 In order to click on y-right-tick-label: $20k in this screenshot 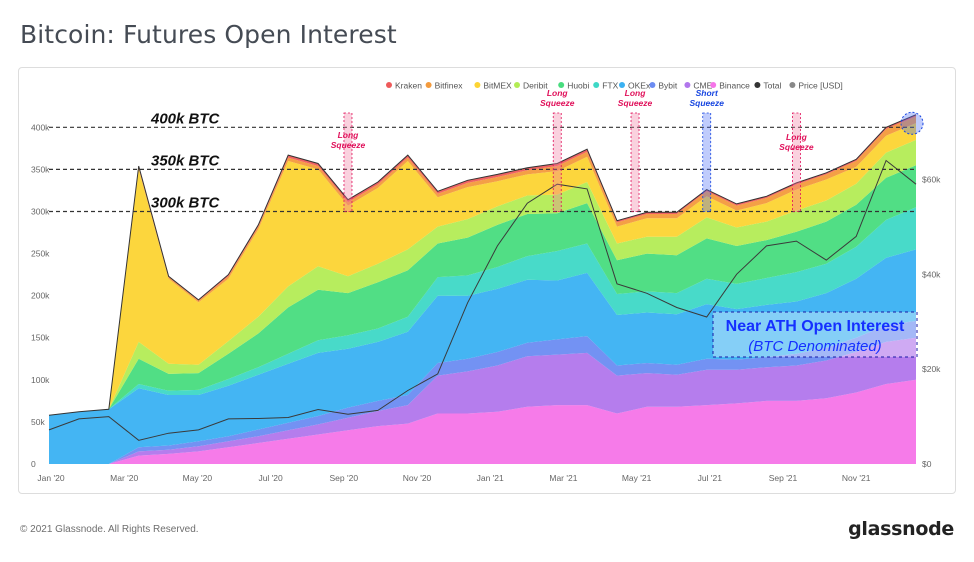, I will do `click(931, 369)`.